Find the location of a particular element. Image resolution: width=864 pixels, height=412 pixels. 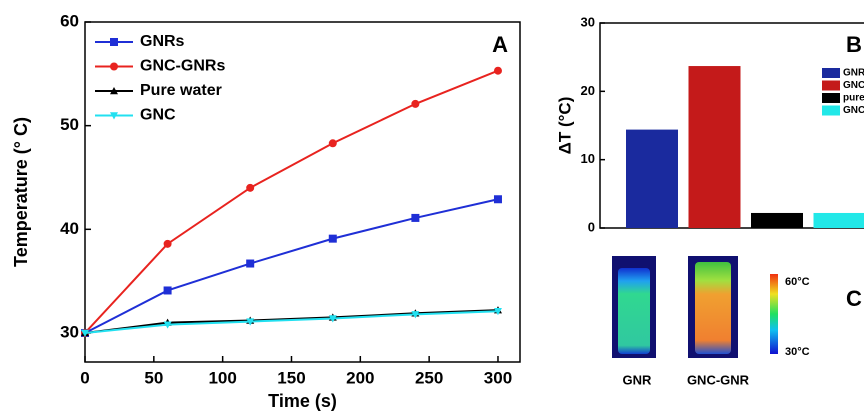

x-tick-label: 250 is located at coordinates (429, 377).